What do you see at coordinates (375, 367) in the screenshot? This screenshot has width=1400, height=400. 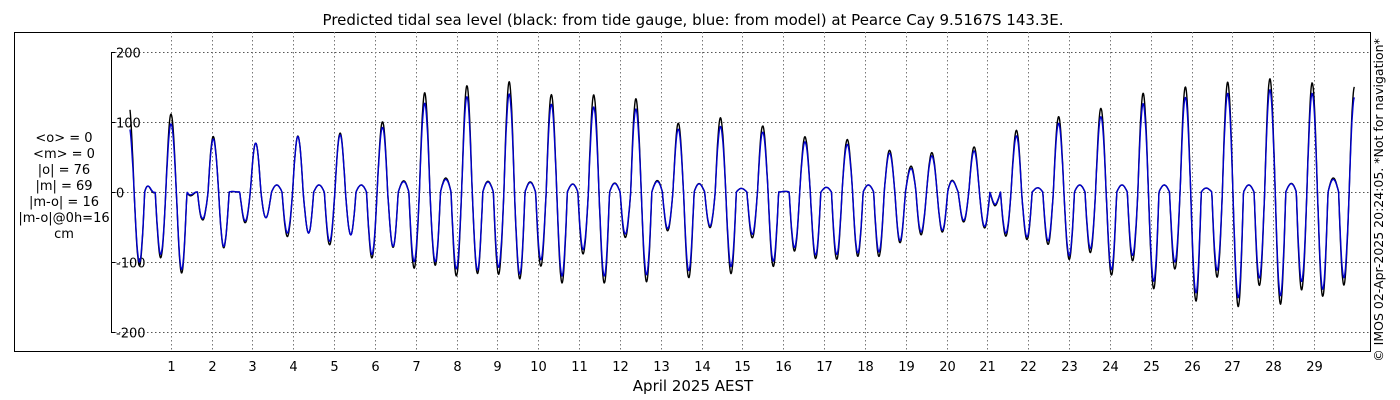 I see `x-tick-label: 6` at bounding box center [375, 367].